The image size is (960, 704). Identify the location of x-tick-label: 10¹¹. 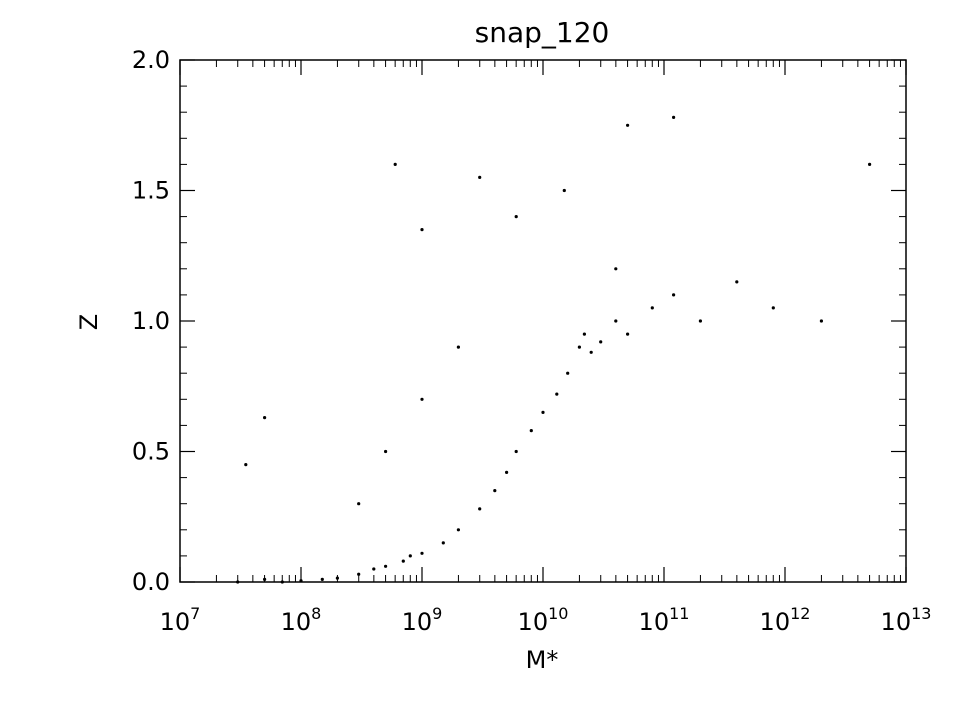
(664, 620).